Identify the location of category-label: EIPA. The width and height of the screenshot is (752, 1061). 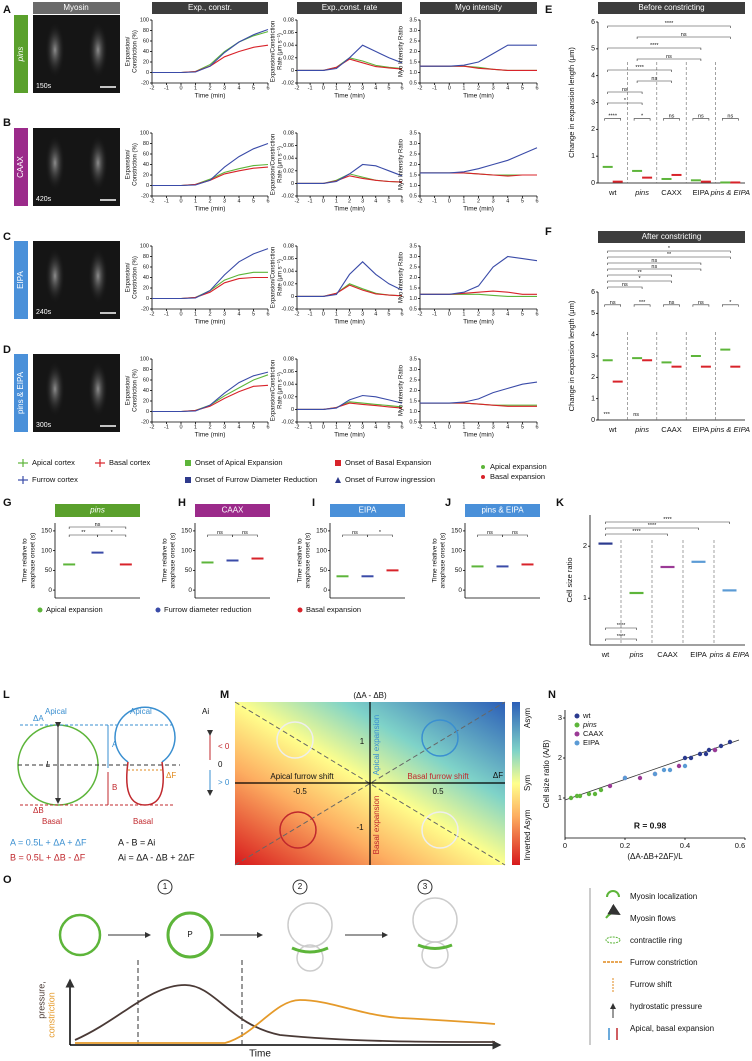
(698, 654).